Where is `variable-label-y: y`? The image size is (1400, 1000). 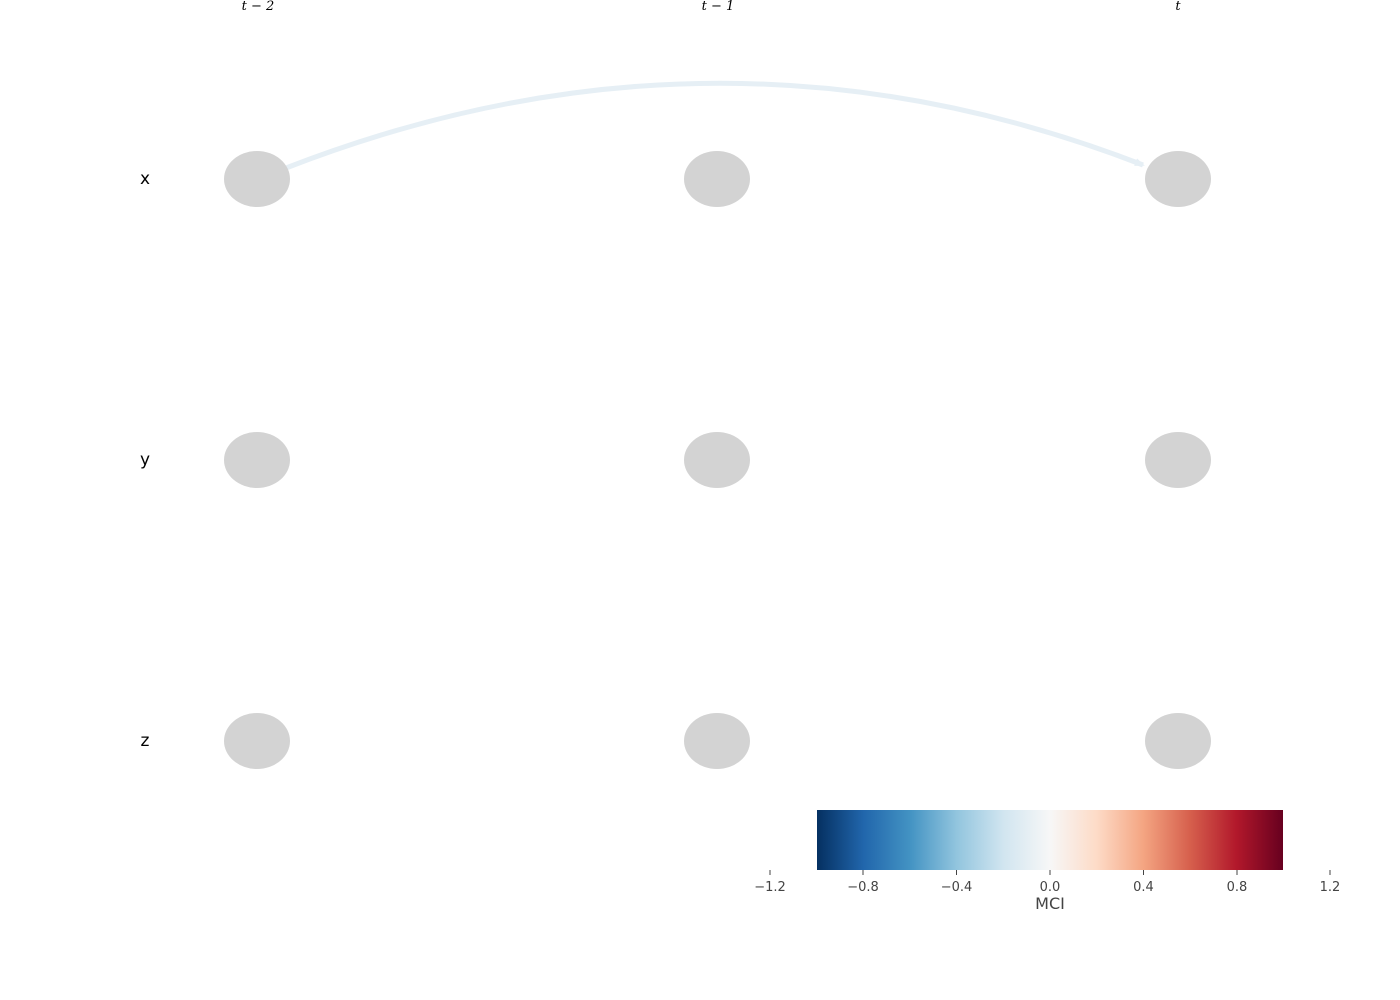
variable-label-y: y is located at coordinates (145, 460).